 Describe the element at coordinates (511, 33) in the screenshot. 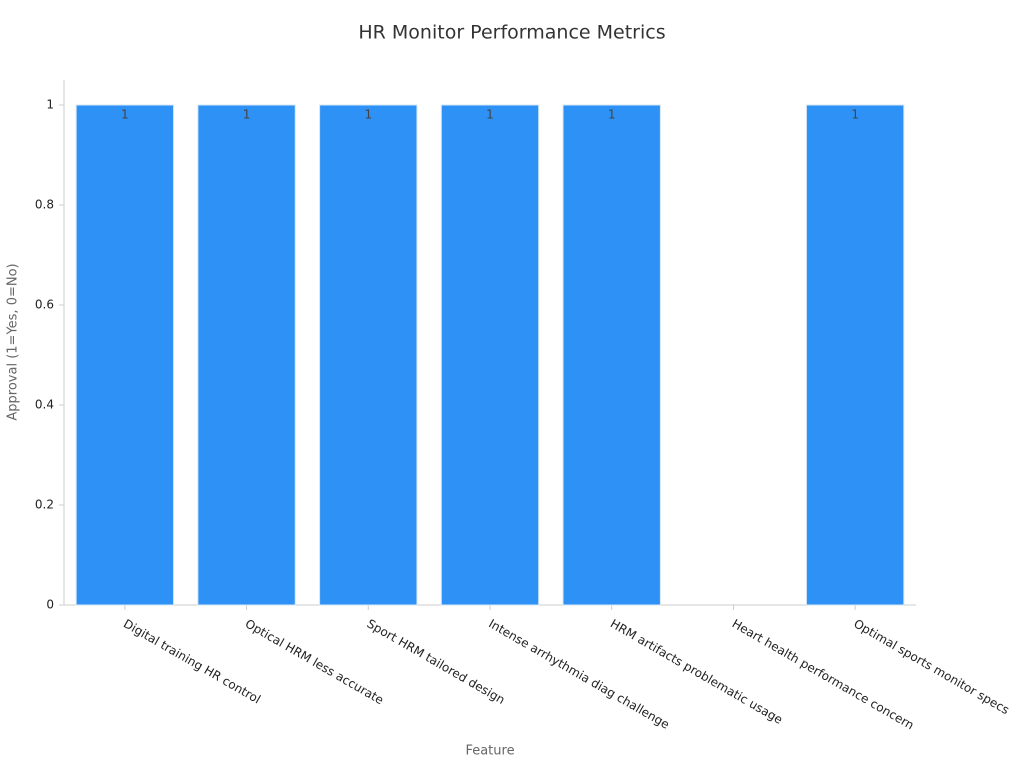

I see `chart-title: HR Monitor Performance Metrics` at that location.